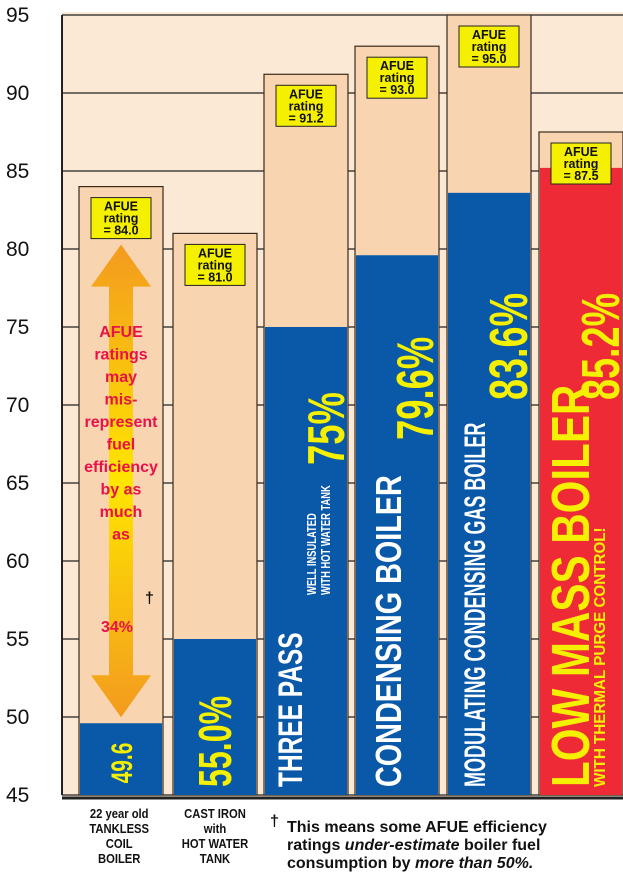 The width and height of the screenshot is (623, 880). What do you see at coordinates (117, 627) in the screenshot?
I see `callout-big-value: 34%` at bounding box center [117, 627].